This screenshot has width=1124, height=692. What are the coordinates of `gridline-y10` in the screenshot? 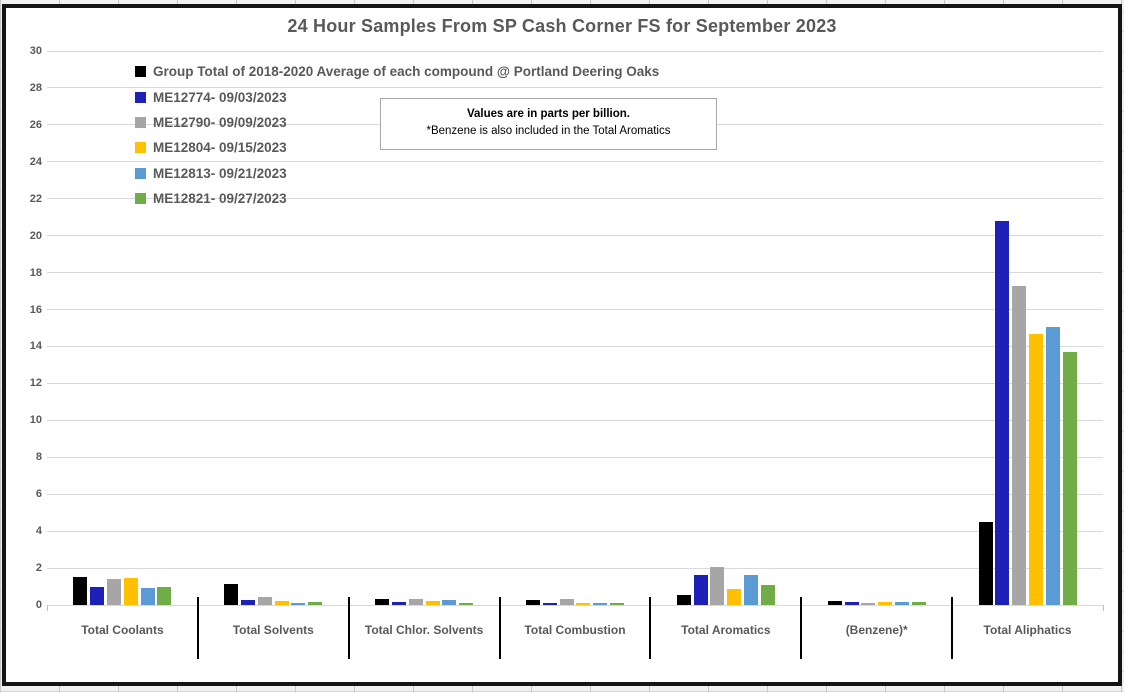 It's located at (575, 420).